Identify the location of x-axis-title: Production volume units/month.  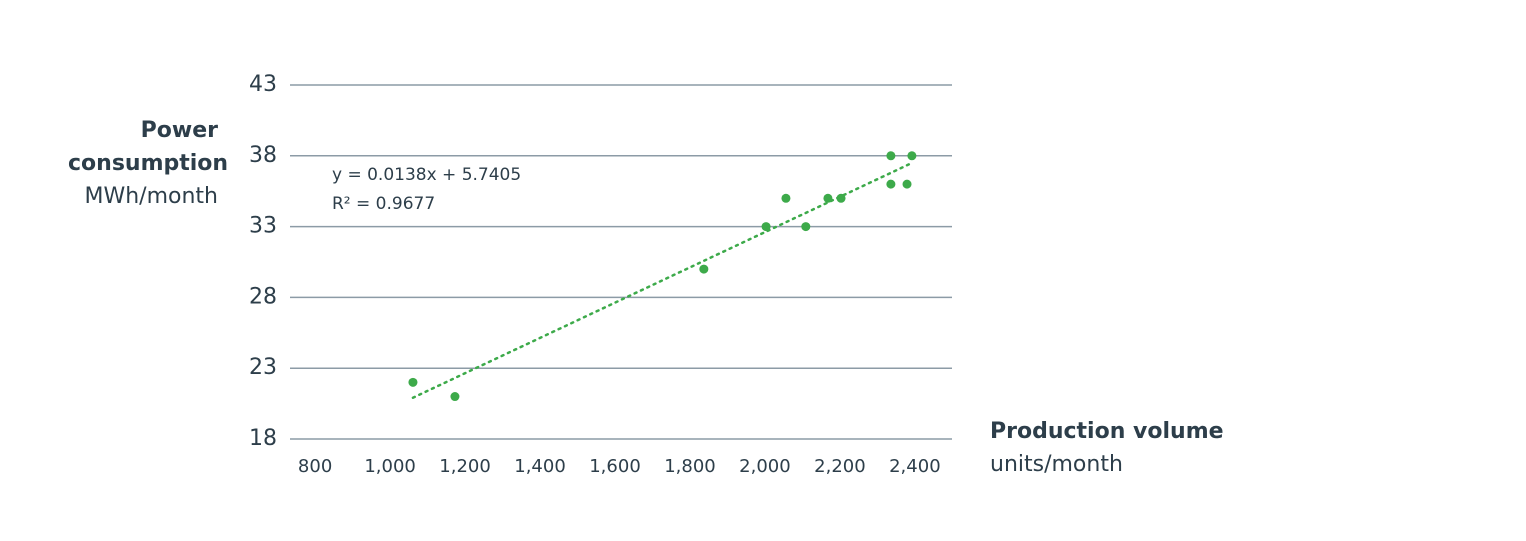
(1107, 448).